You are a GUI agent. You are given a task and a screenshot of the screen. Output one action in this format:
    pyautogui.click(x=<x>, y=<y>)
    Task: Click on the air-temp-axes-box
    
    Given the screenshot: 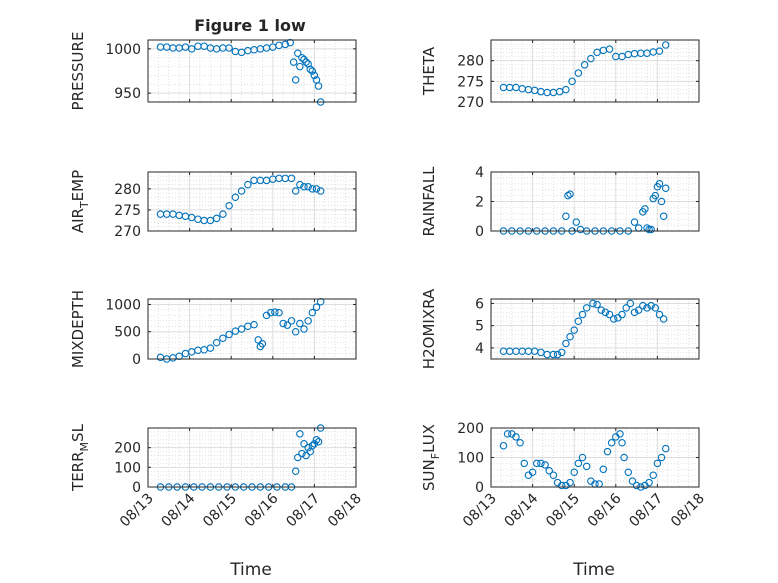 What is the action you would take?
    pyautogui.click(x=252, y=201)
    